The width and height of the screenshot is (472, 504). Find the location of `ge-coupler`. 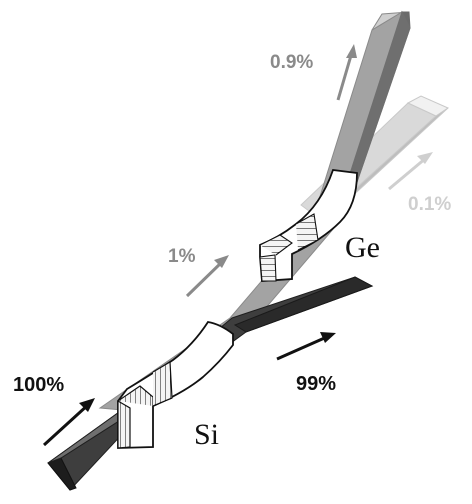

ge-coupler is located at coordinates (308, 225).